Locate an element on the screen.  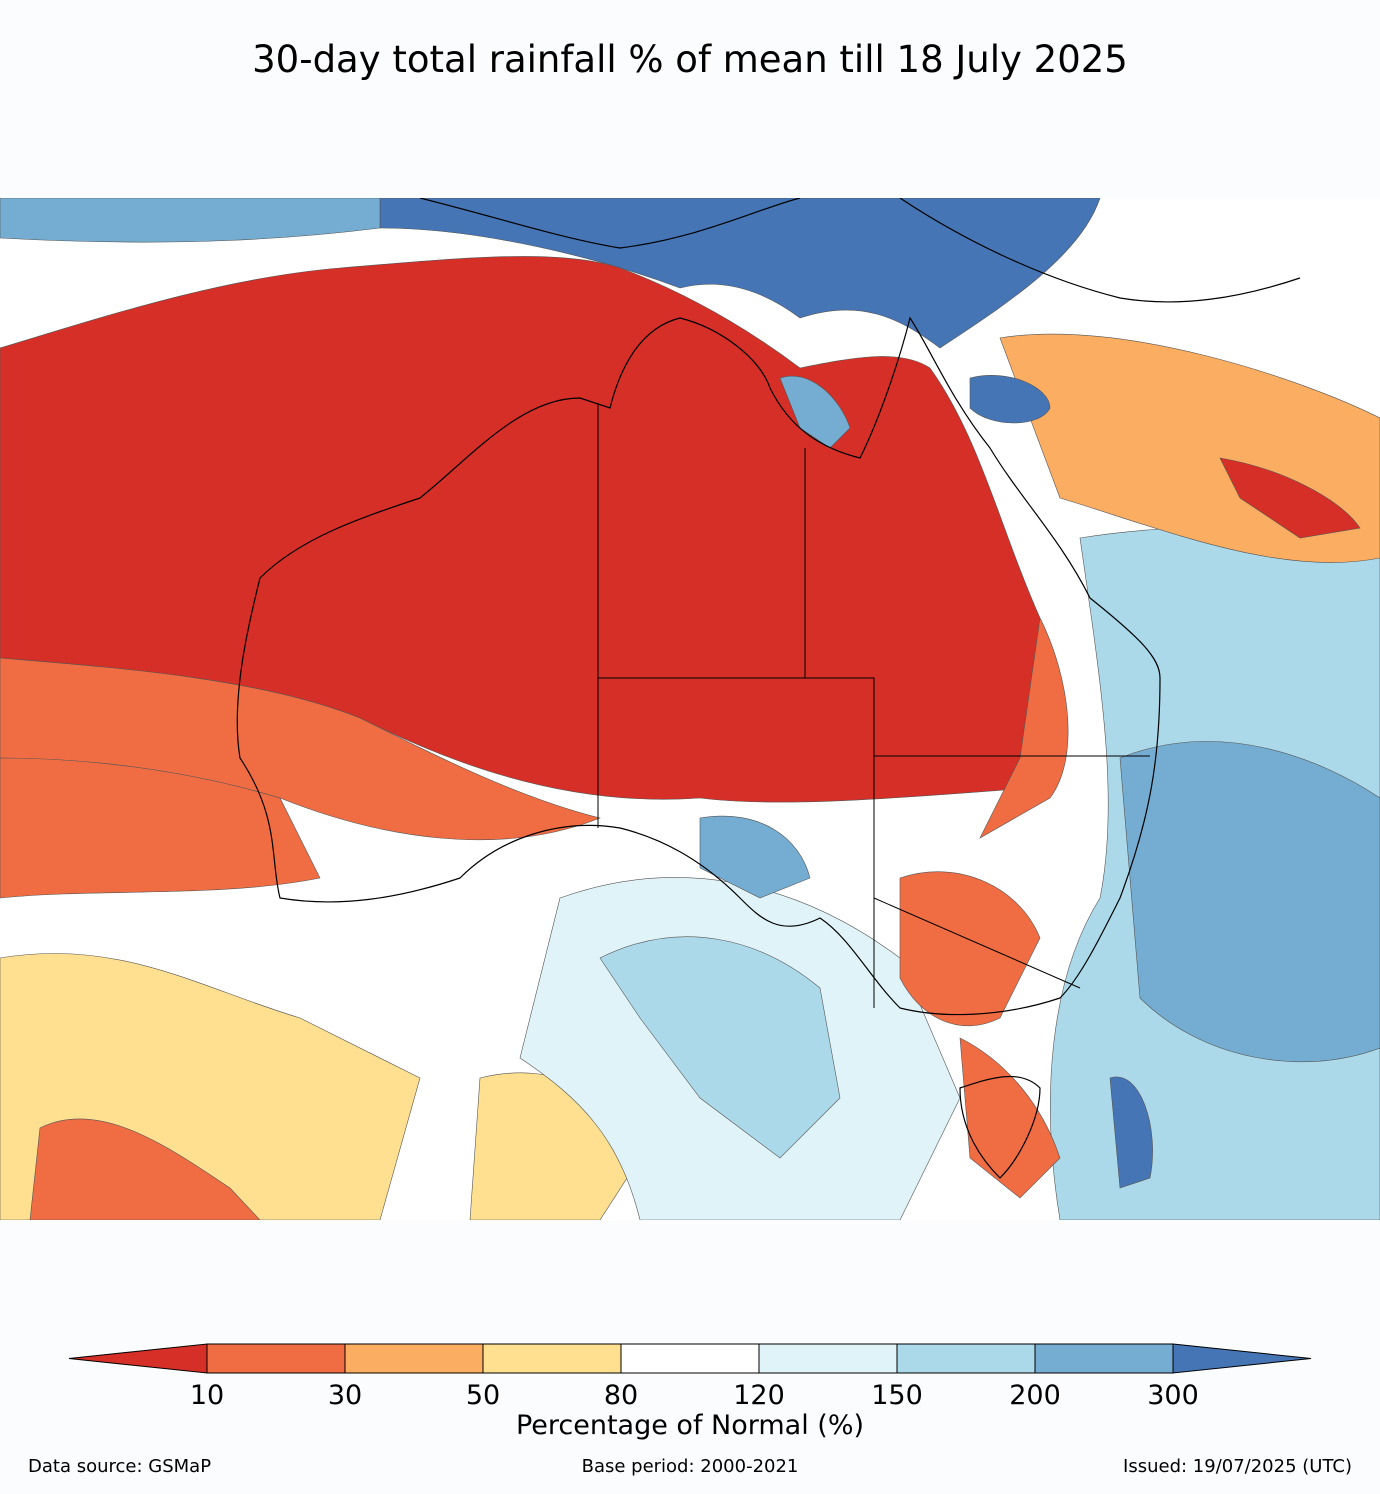
field-bight-blue is located at coordinates (720, 1047).